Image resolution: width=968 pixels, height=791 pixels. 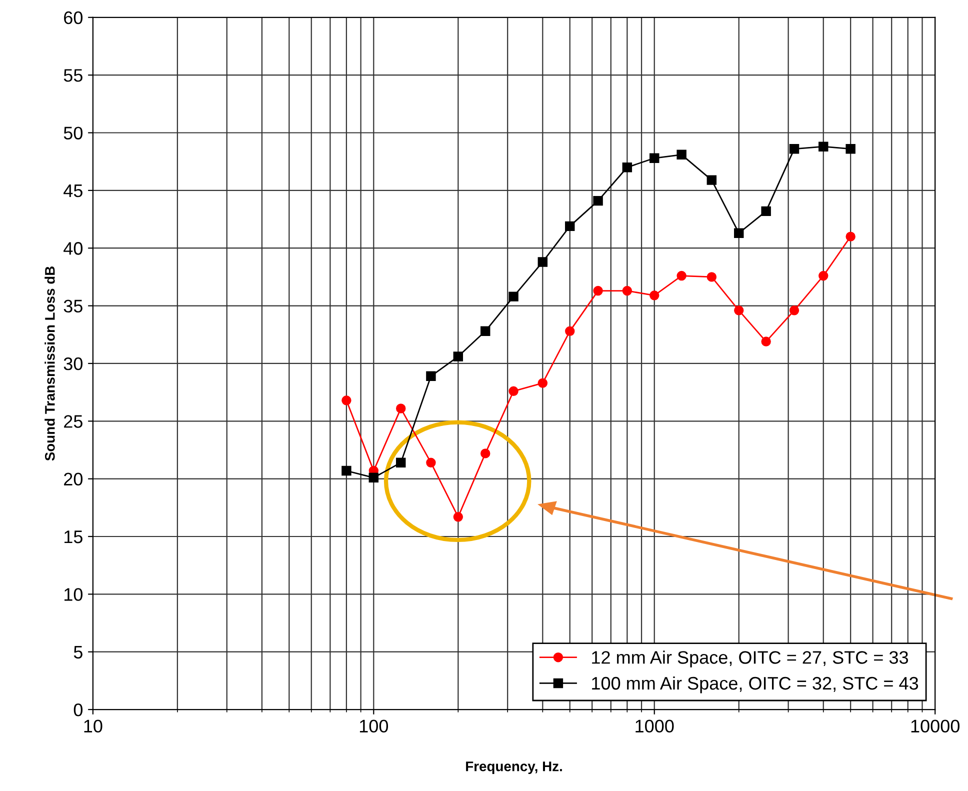 What do you see at coordinates (73, 75) in the screenshot?
I see `y-tick-label: 55` at bounding box center [73, 75].